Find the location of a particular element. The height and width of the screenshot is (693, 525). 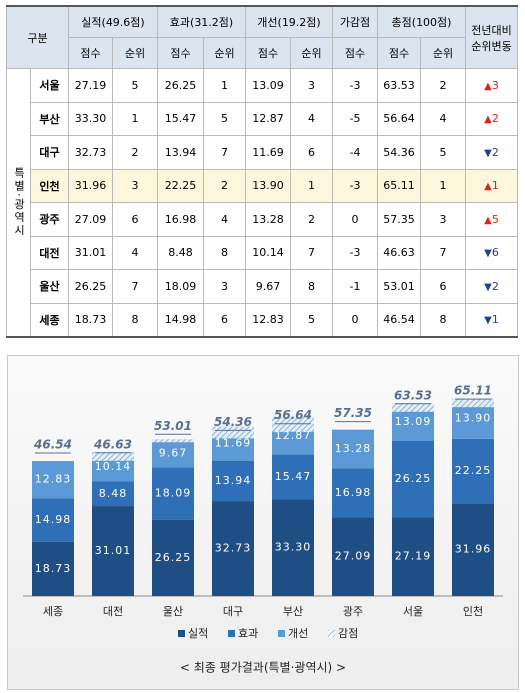

segment-label: 12.83 is located at coordinates (53, 479).